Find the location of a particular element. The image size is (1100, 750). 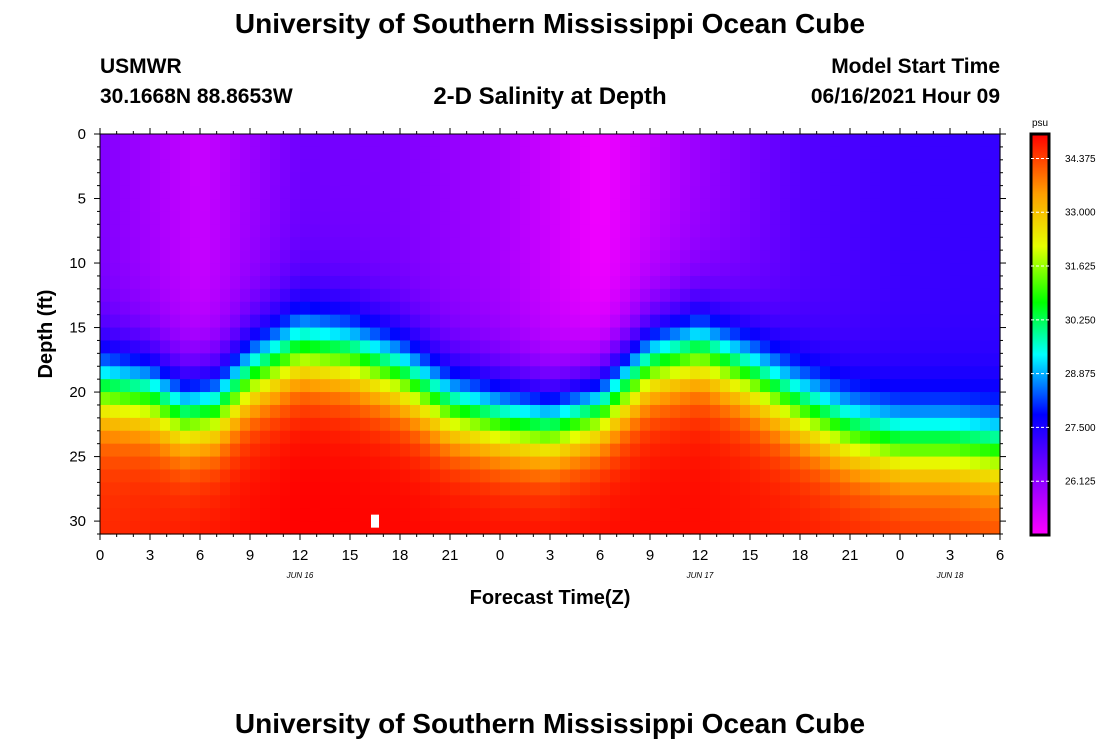

station-coordinates: 30.1668N 88.8653W is located at coordinates (196, 96).